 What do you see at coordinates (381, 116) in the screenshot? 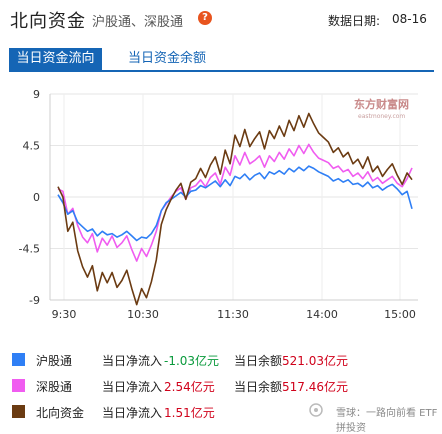
I see `logo-sub: eastmoney.com` at bounding box center [381, 116].